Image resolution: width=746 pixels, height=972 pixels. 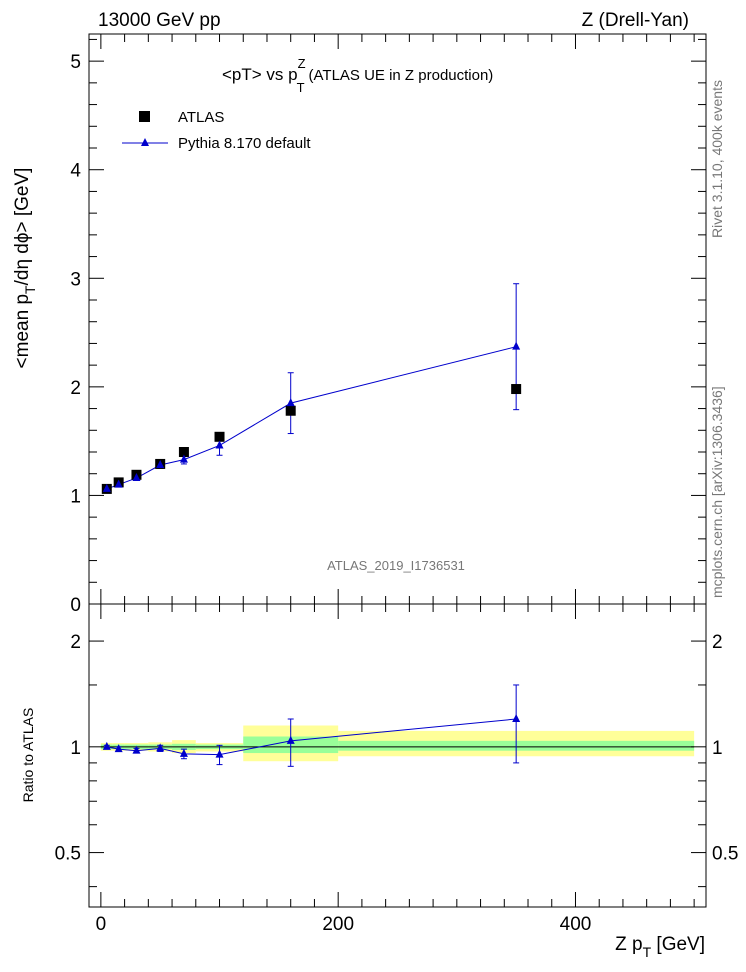 What do you see at coordinates (159, 20) in the screenshot?
I see `header-left: 13000 GeV pp` at bounding box center [159, 20].